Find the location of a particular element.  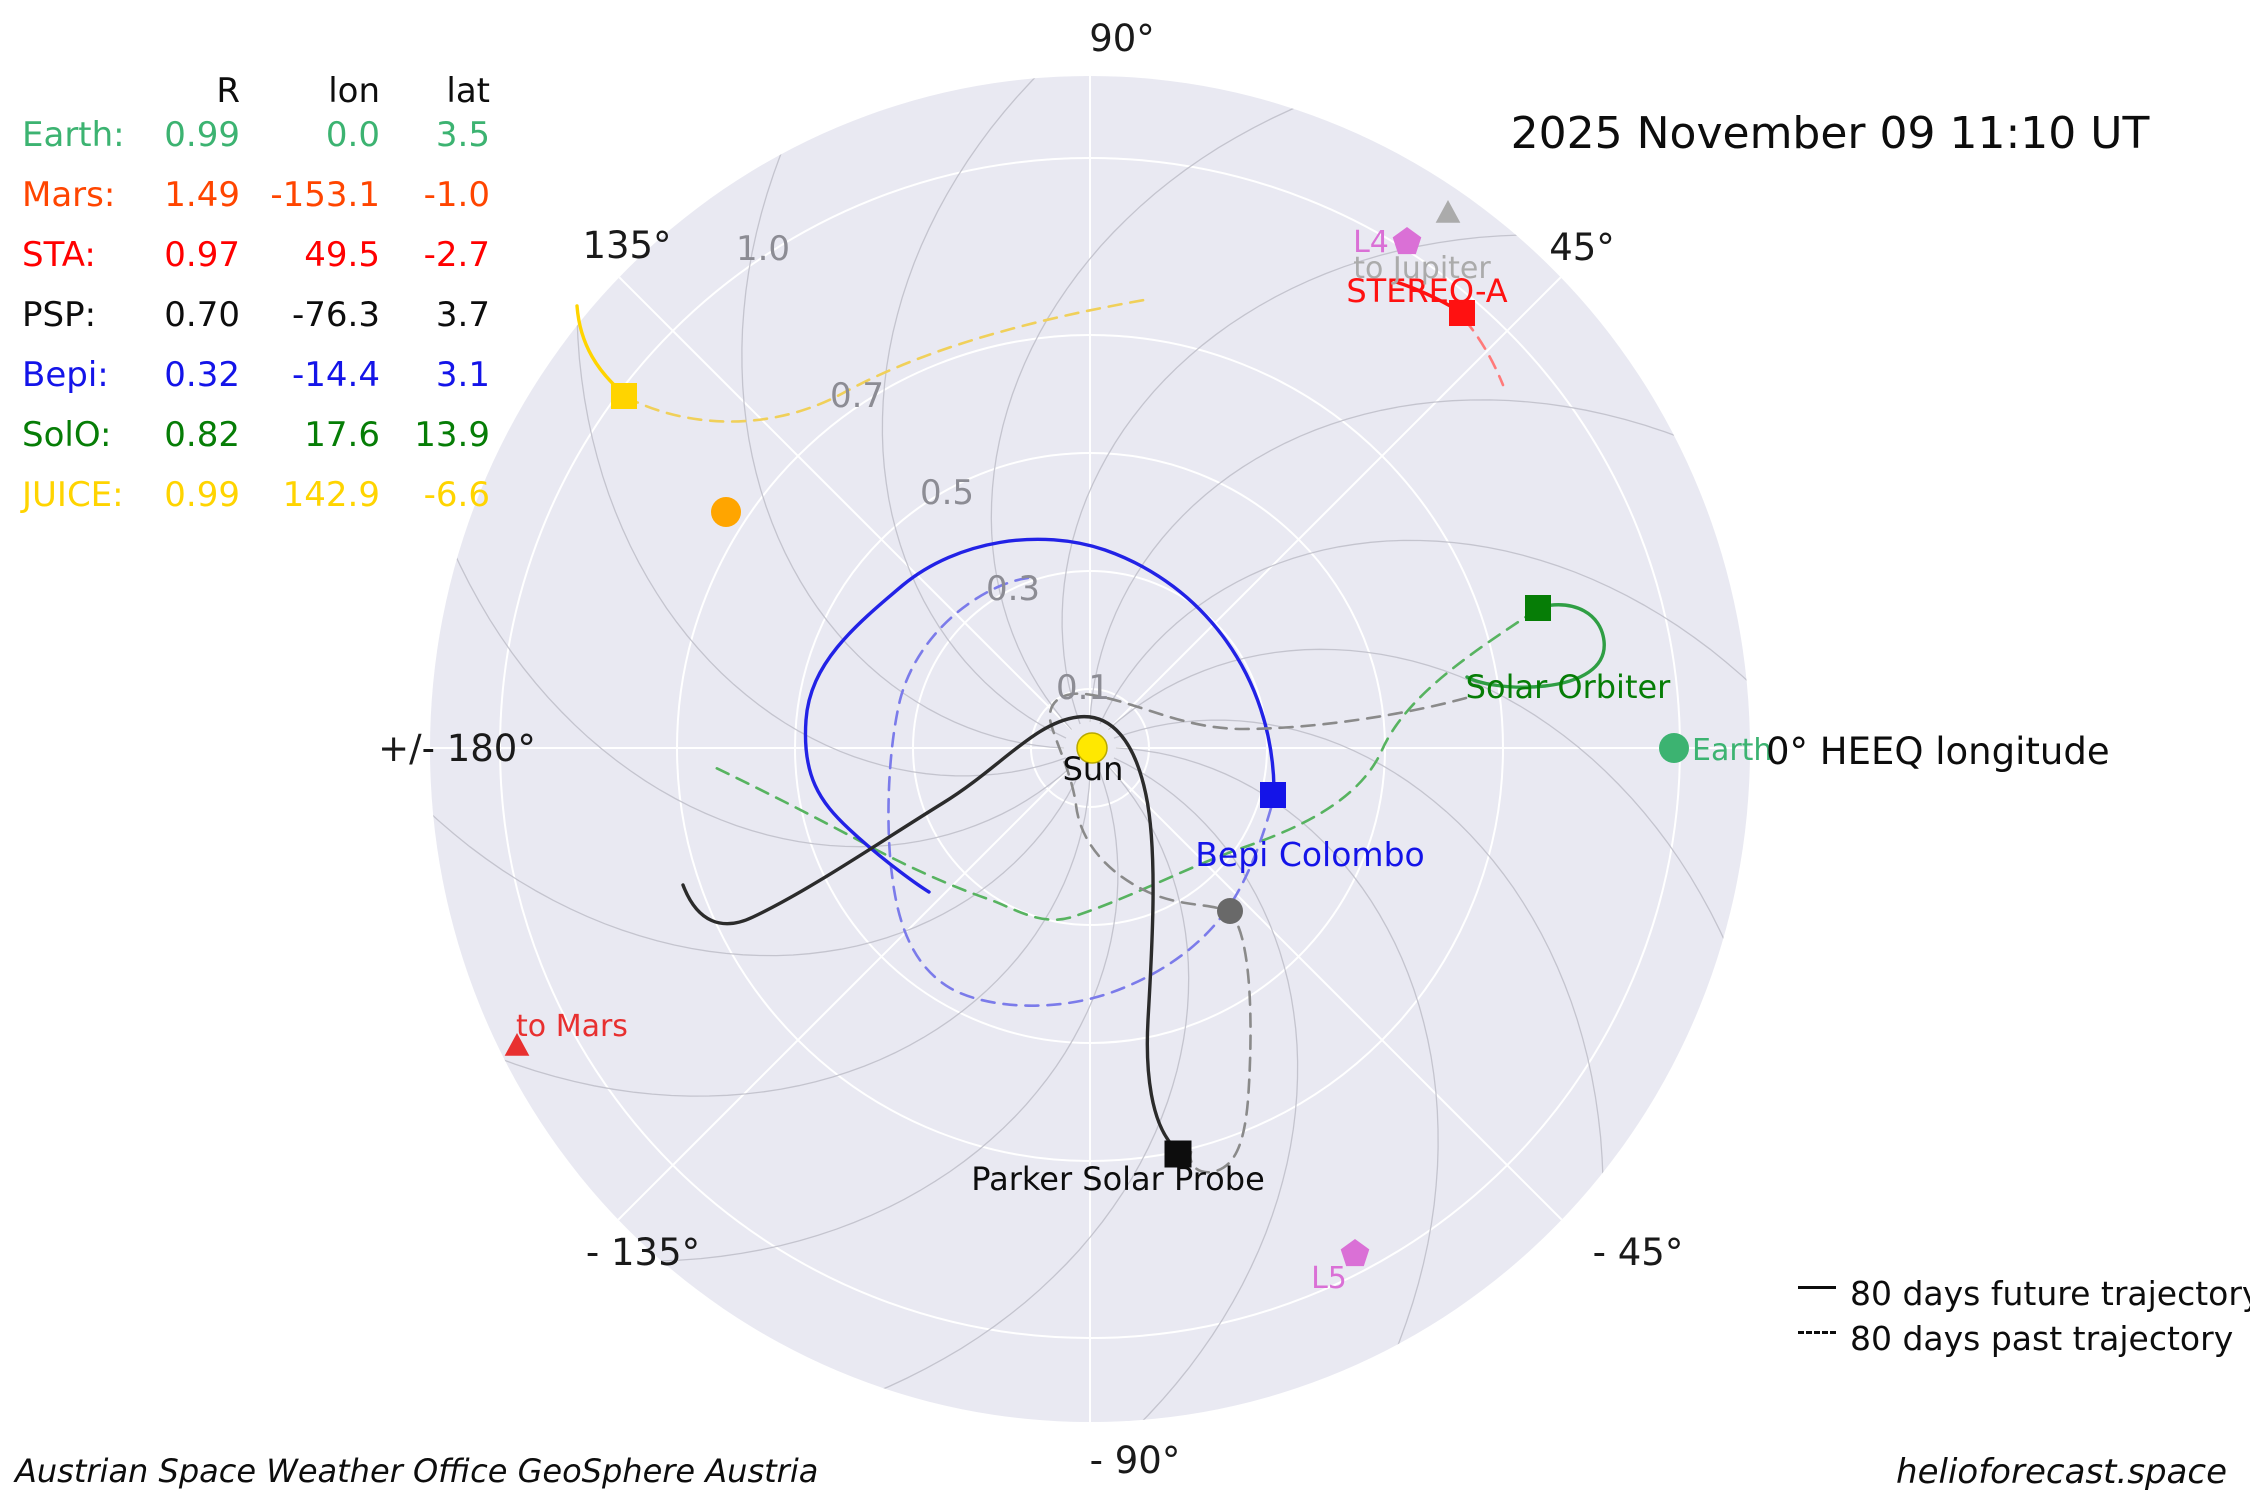

body-lon: -14.4 is located at coordinates (336, 375).